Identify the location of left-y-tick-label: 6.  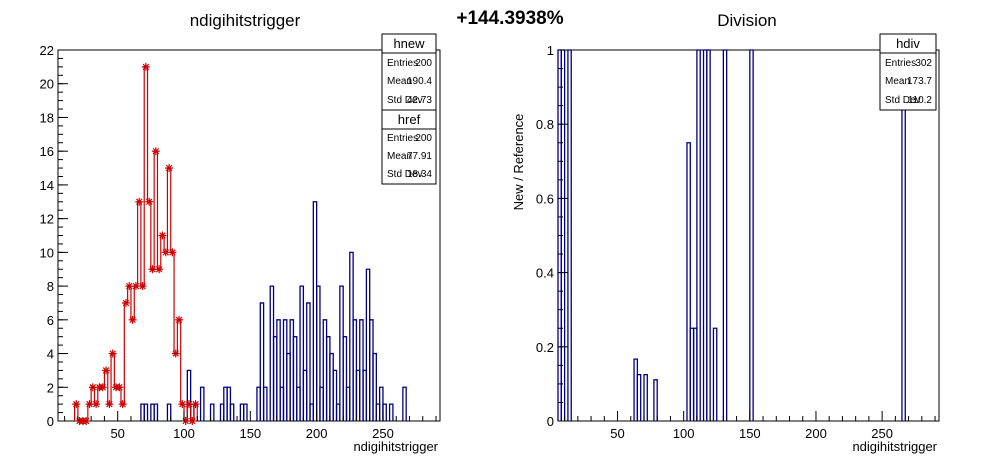
(50, 320).